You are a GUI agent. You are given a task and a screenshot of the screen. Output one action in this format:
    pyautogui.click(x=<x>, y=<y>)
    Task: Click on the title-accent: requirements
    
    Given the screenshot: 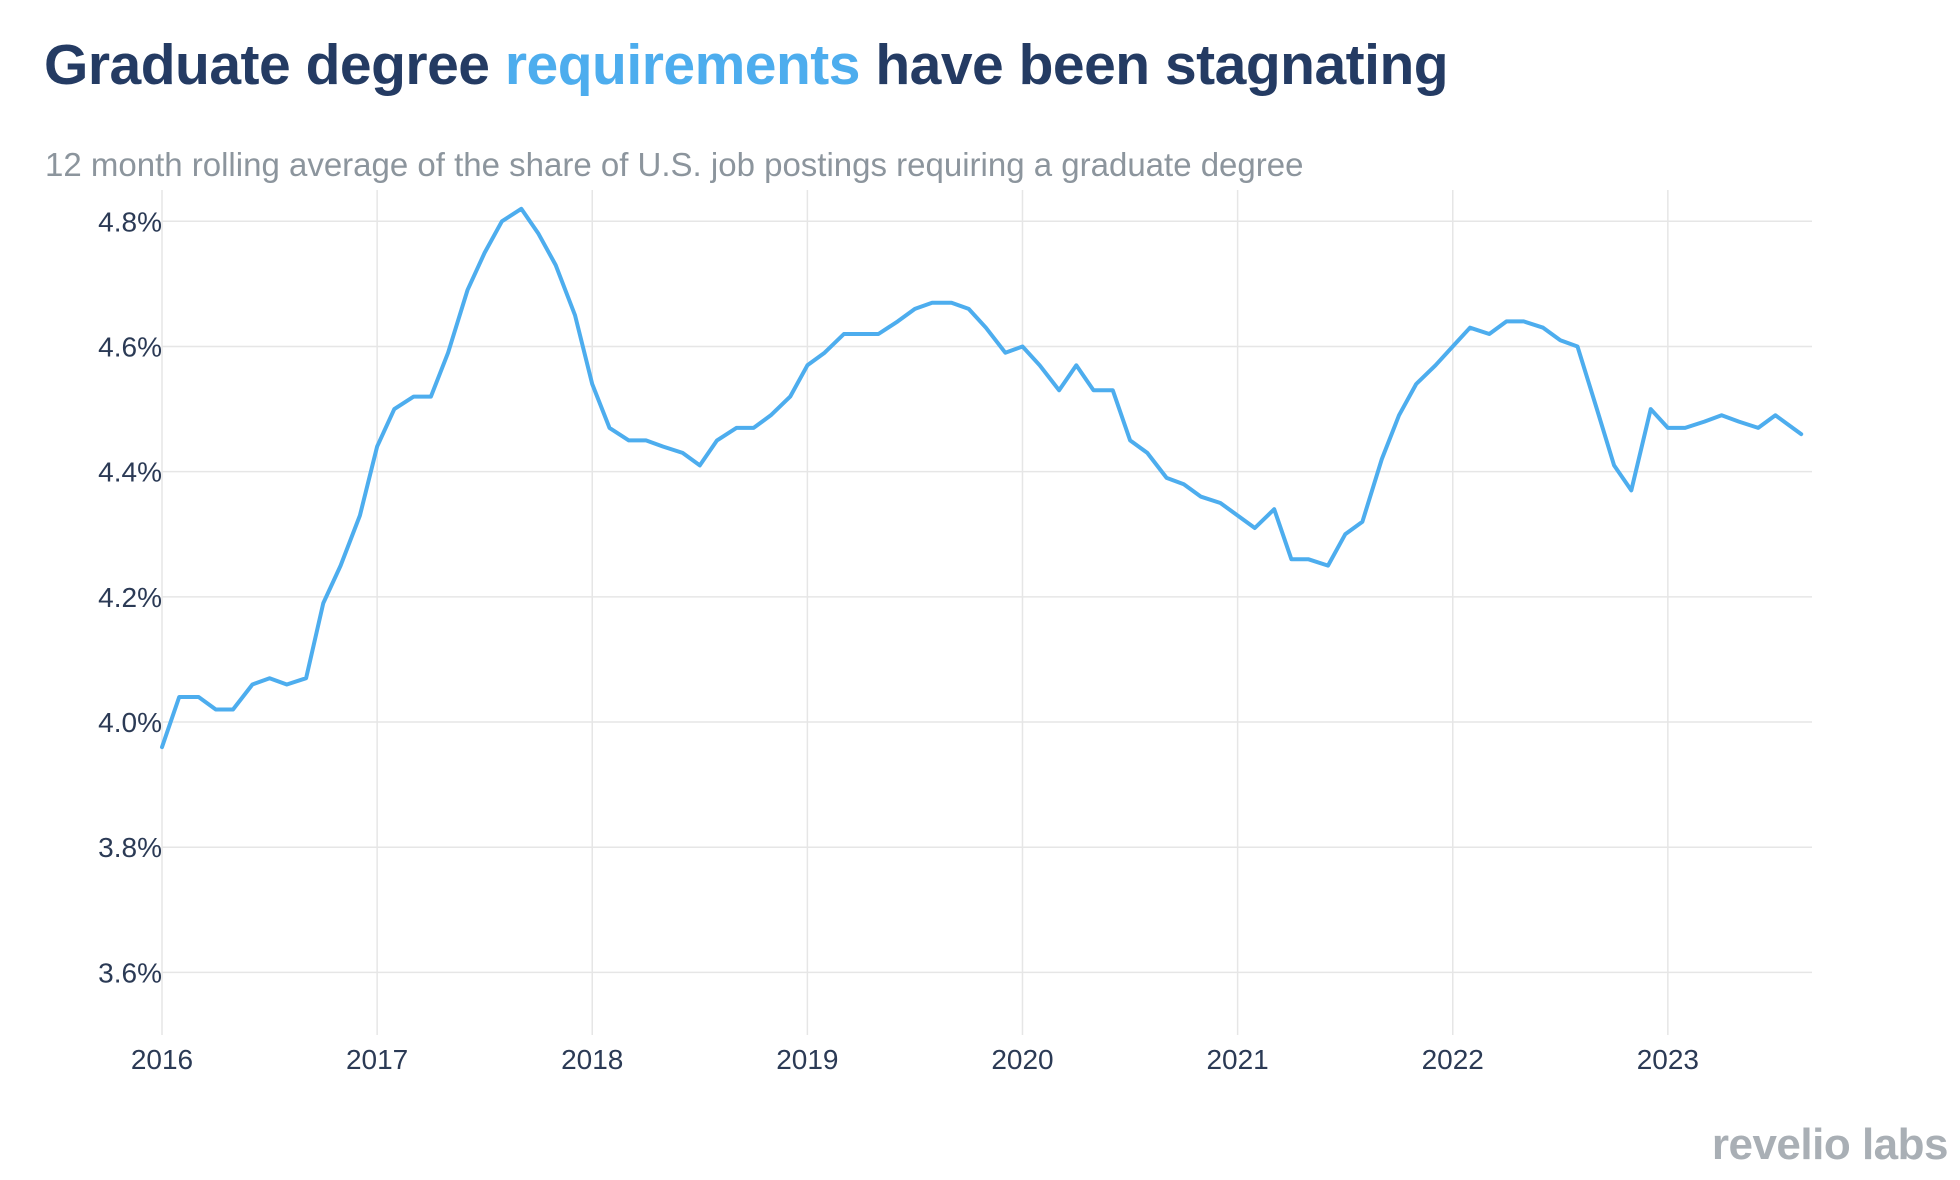 What is the action you would take?
    pyautogui.click(x=682, y=65)
    